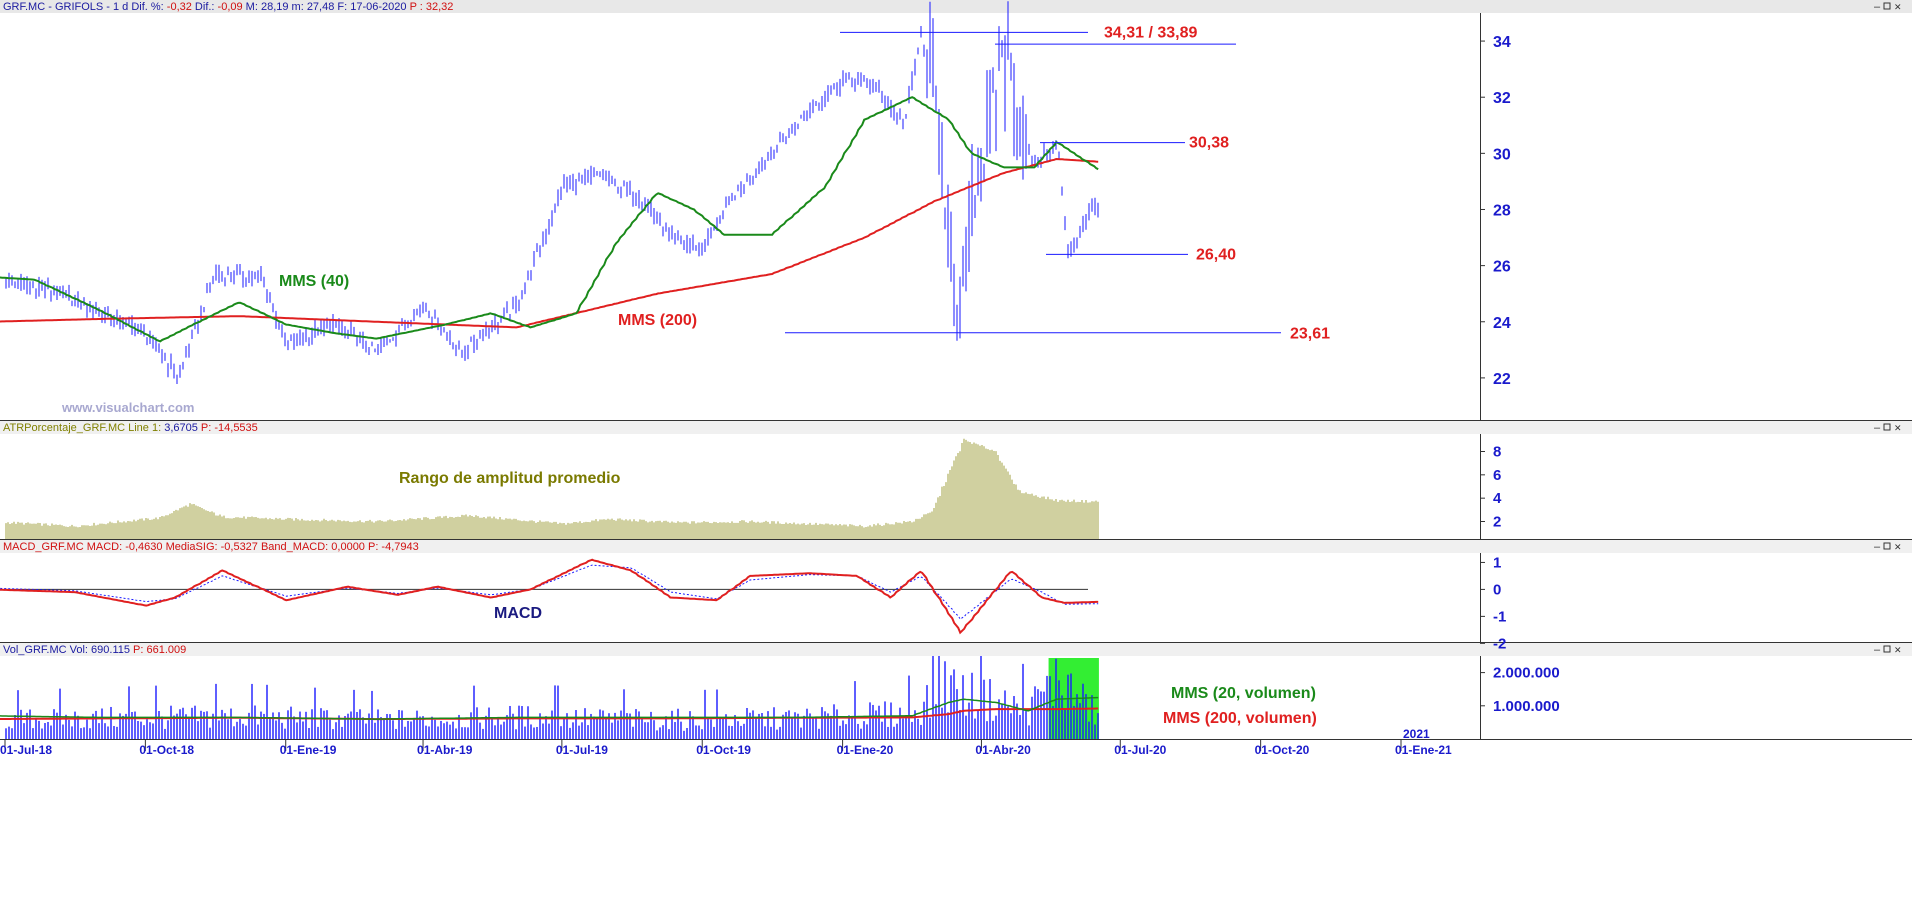  I want to click on x-tick-label: 01-Jul-18, so click(26, 750).